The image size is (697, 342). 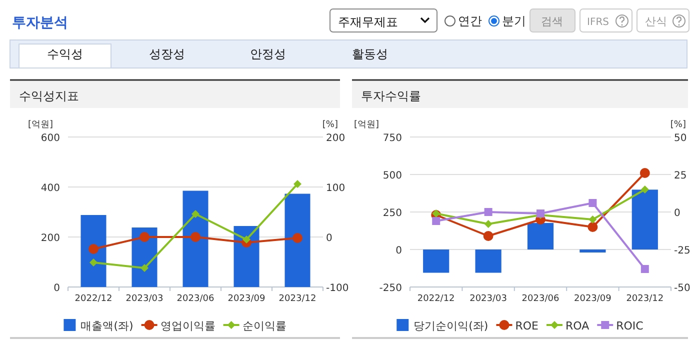 I want to click on legend-label: ROE, so click(x=527, y=326).